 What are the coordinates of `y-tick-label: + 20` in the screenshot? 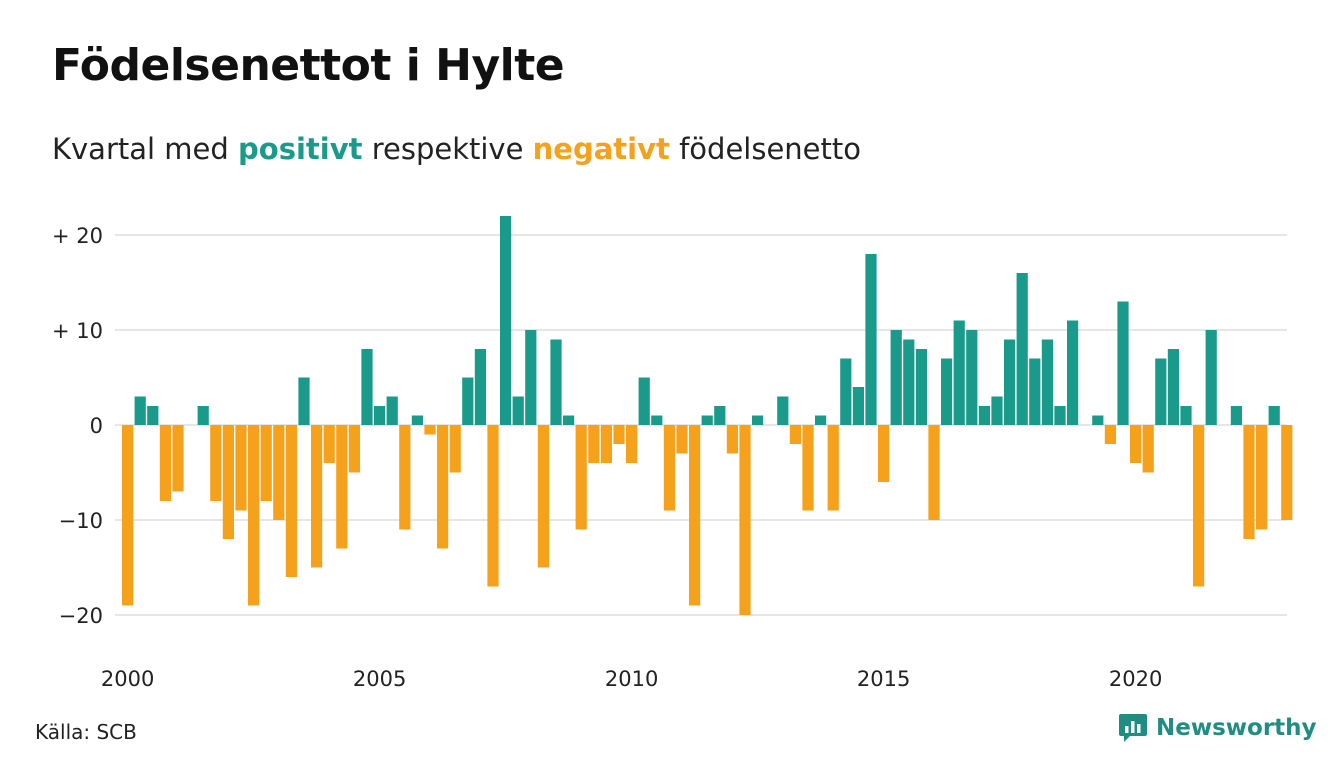 It's located at (77, 236).